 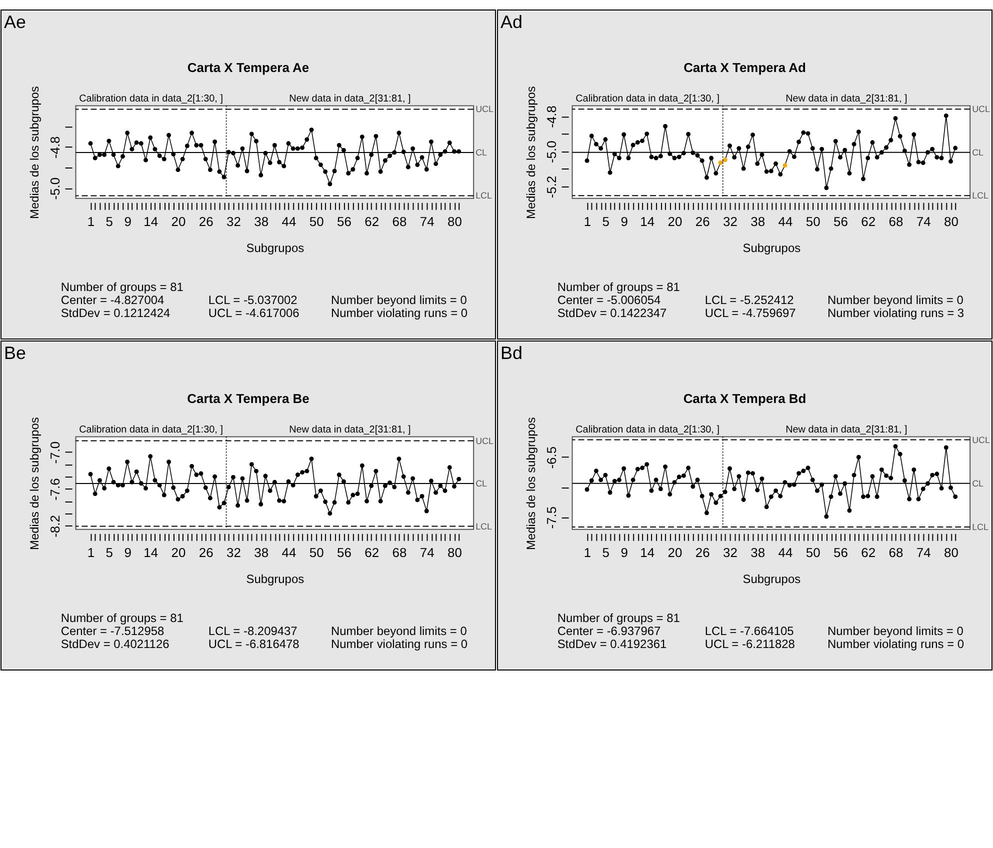 What do you see at coordinates (551, 457) in the screenshot?
I see `y-tick-label: -6.5` at bounding box center [551, 457].